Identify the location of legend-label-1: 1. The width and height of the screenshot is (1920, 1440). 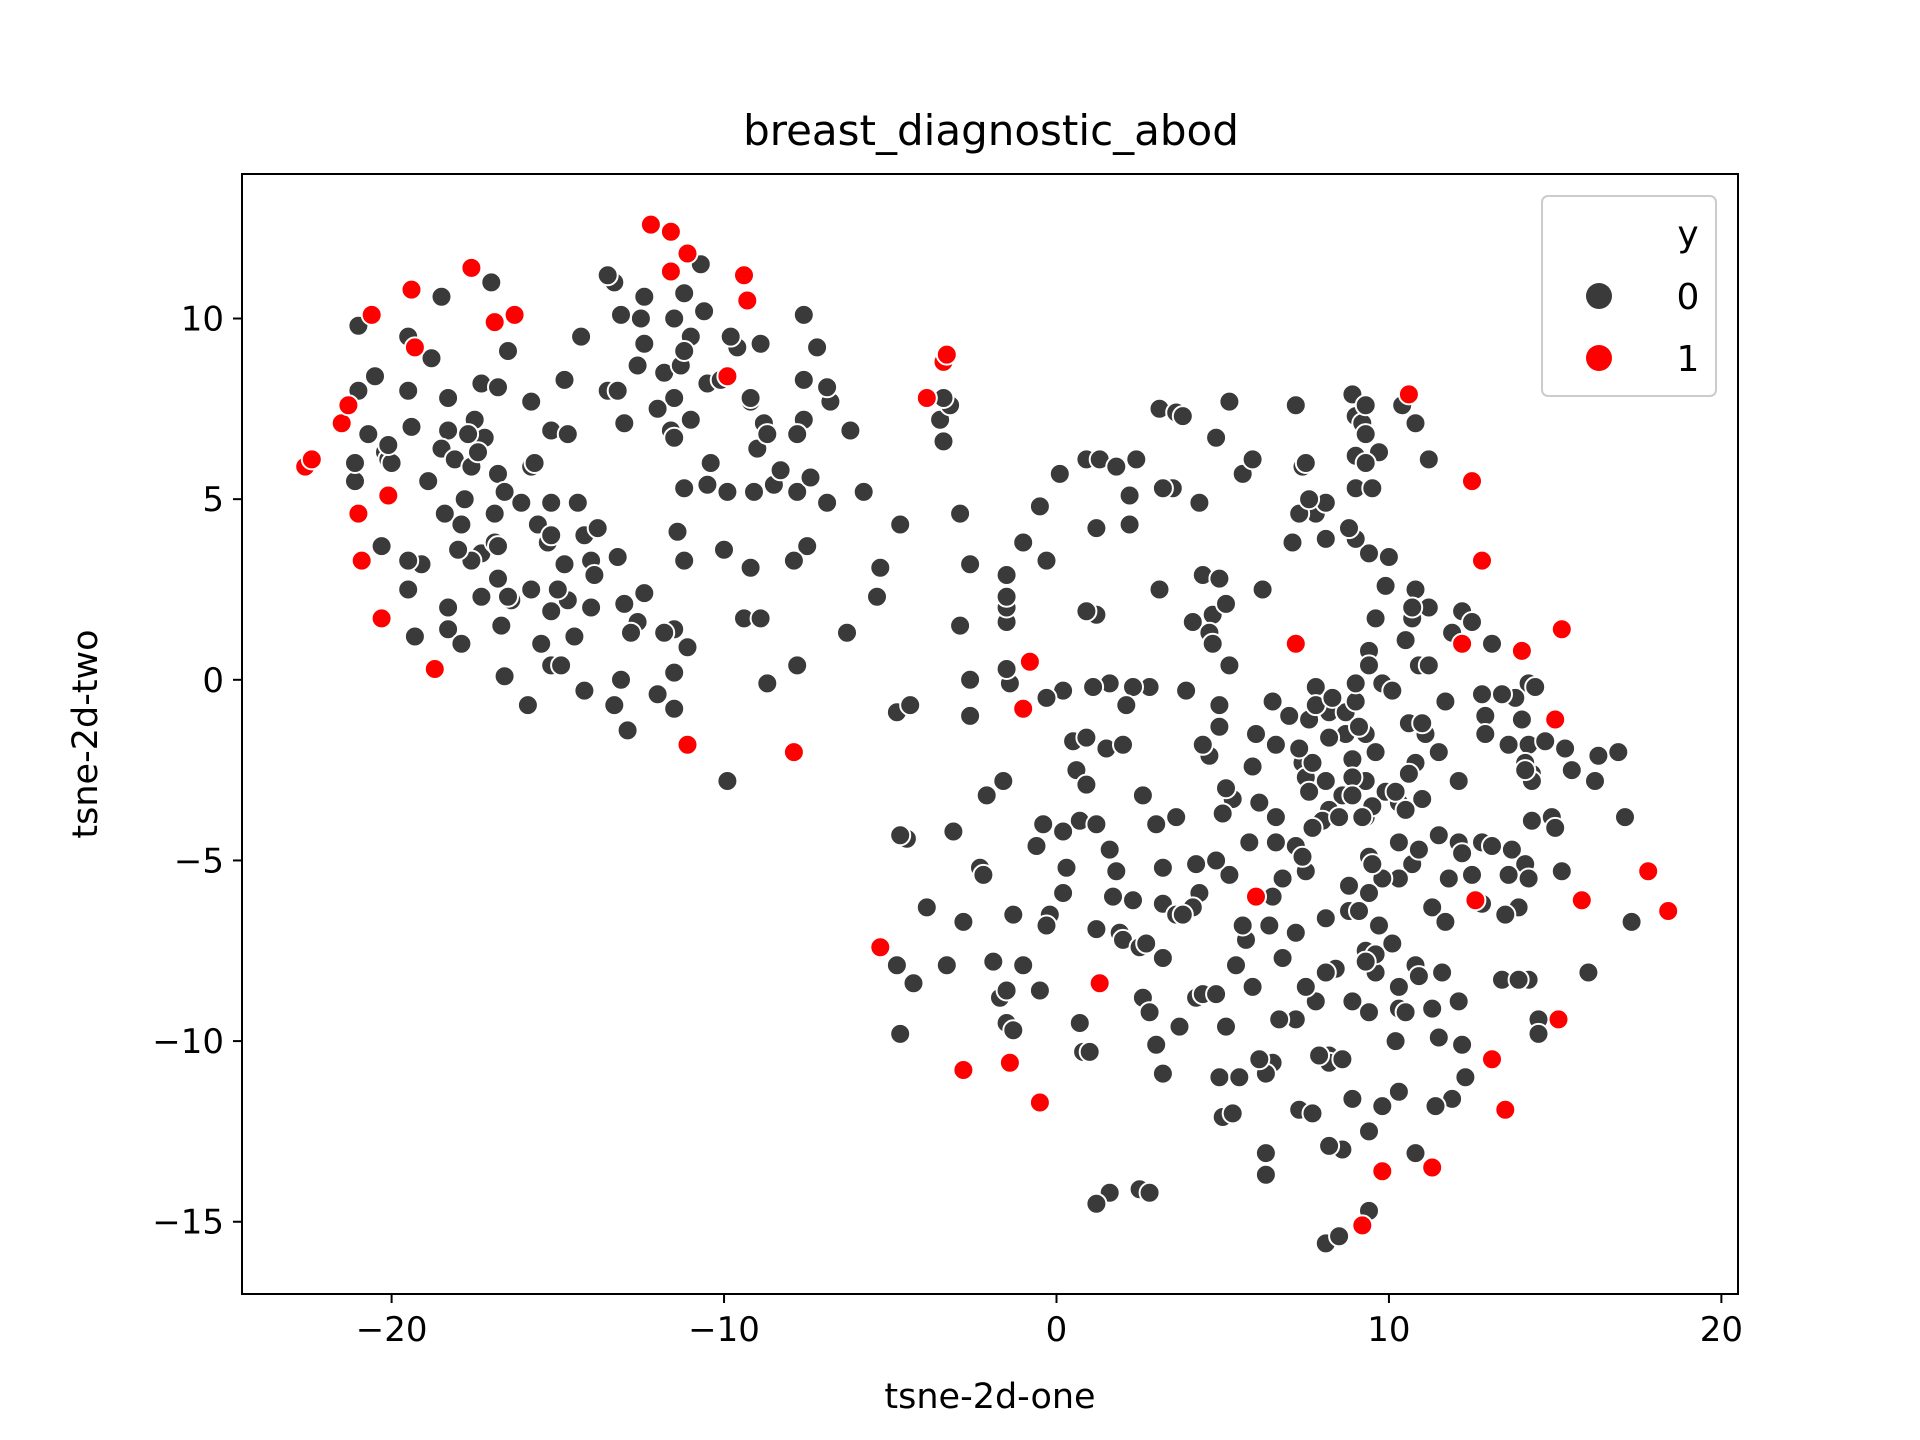
(1688, 359).